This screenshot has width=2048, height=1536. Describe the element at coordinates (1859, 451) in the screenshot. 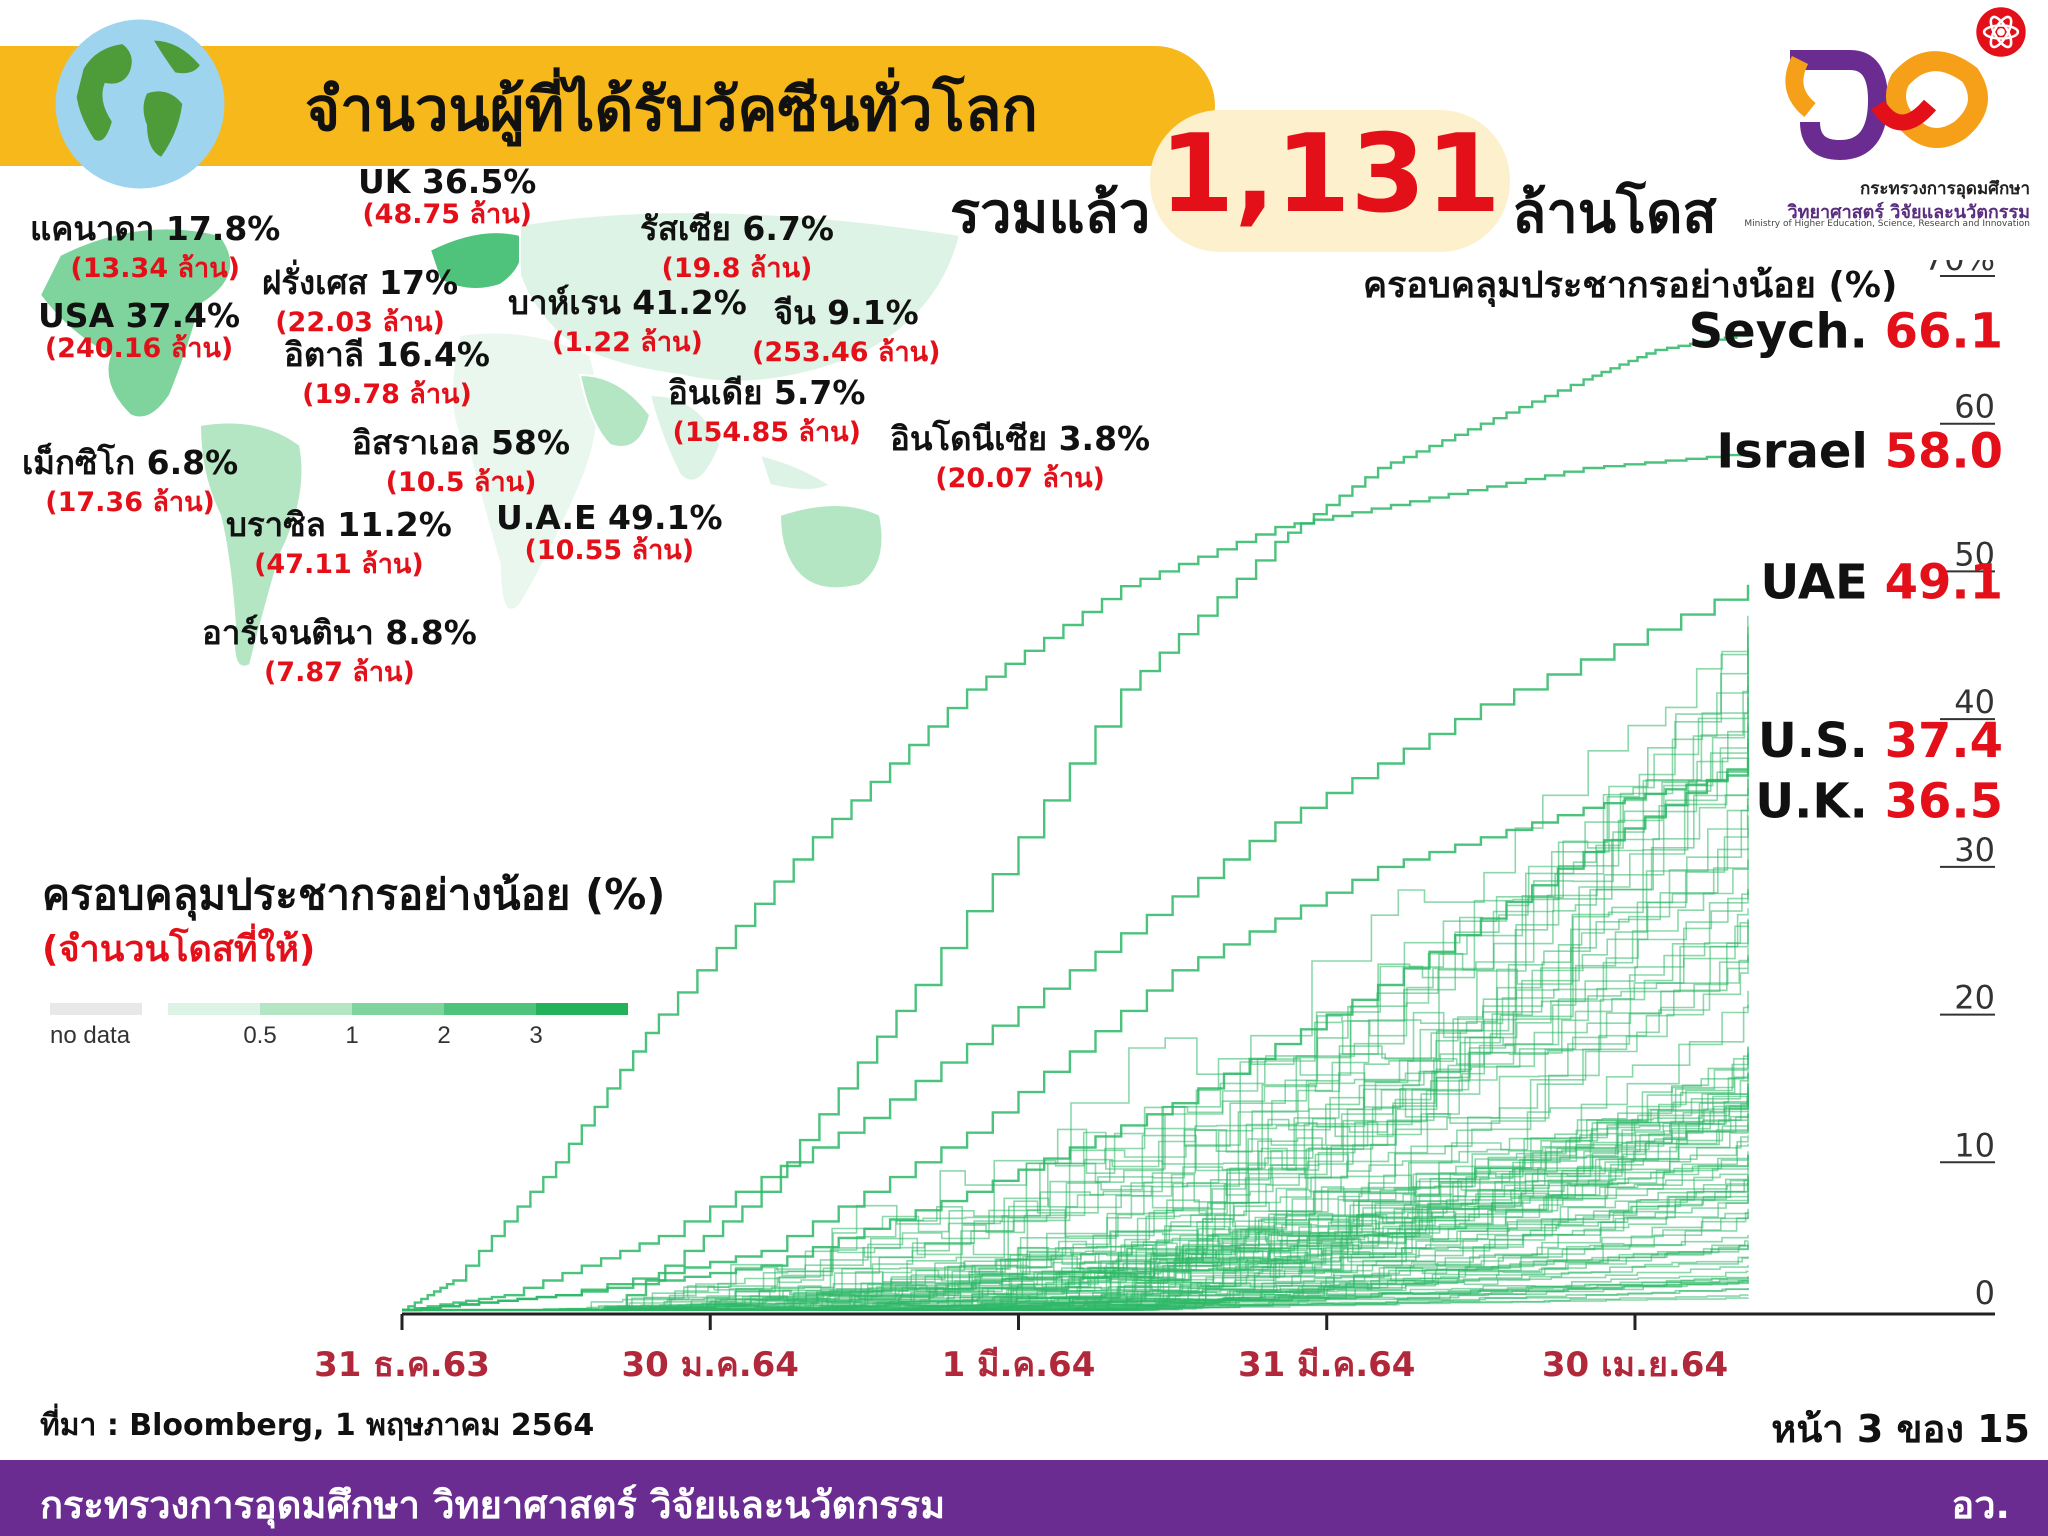

I see `highlight-label: Israel 58.0` at that location.